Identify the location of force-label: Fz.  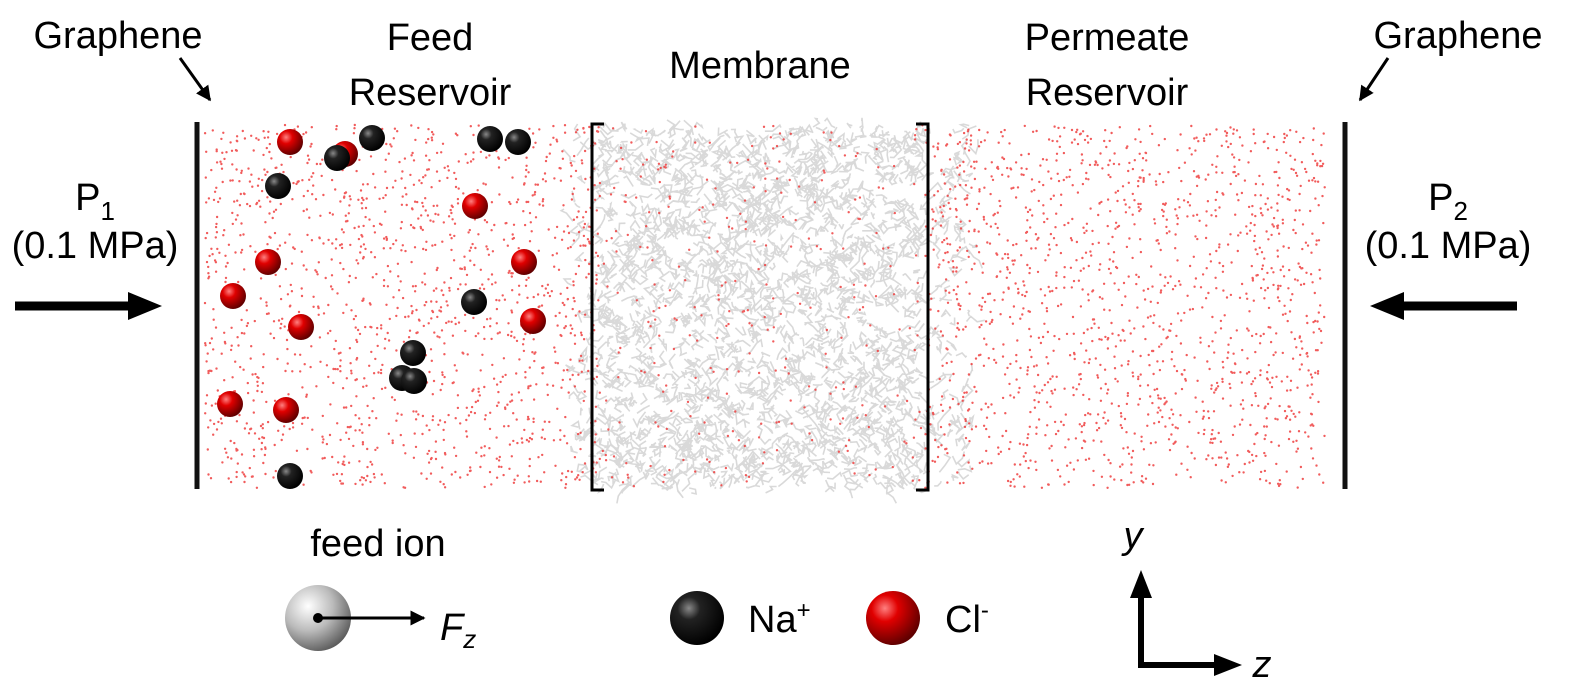
(458, 630).